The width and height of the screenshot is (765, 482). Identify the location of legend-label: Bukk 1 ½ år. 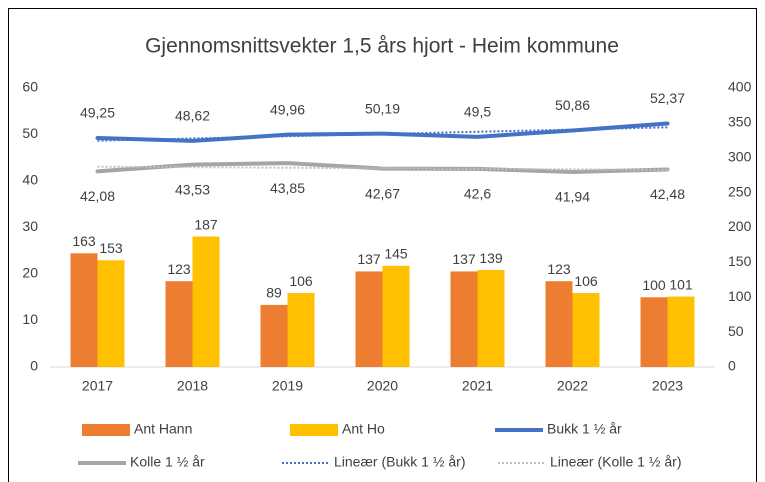
(584, 429).